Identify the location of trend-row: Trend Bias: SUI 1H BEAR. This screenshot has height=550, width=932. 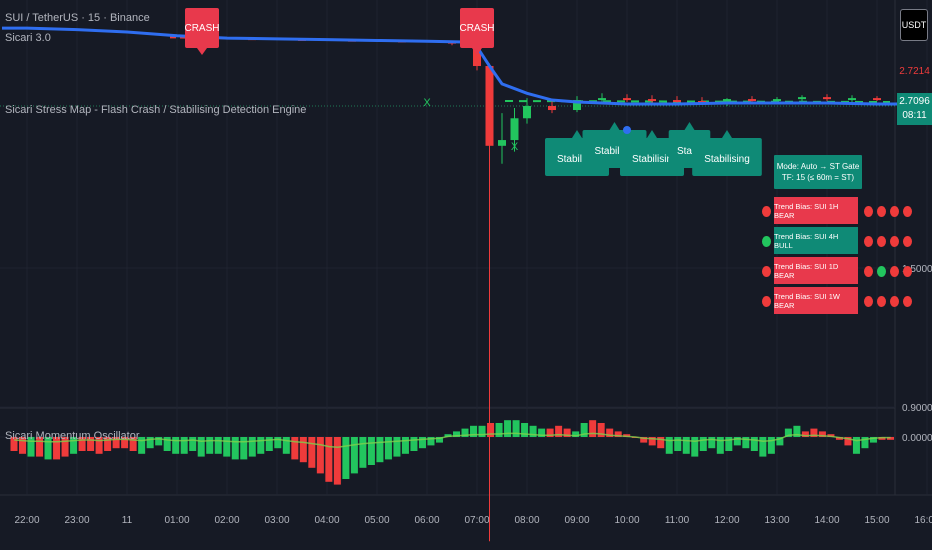
(837, 210).